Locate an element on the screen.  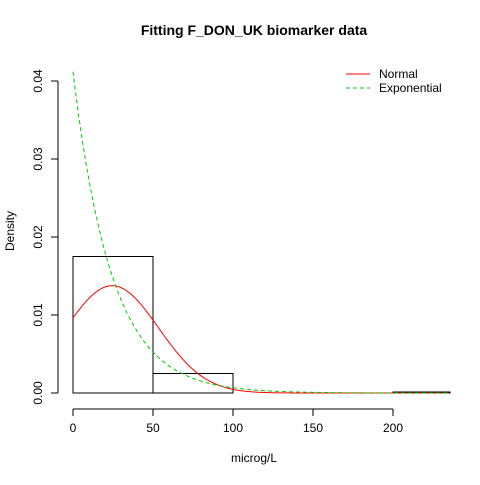
x-axis-label: microg/L is located at coordinates (254, 458).